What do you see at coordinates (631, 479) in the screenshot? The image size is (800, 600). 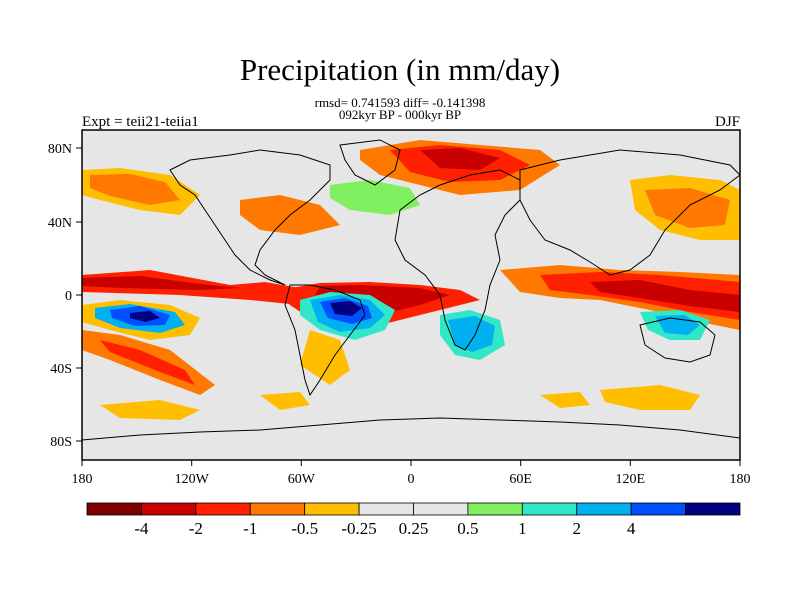 I see `x-tick-label: 120E` at bounding box center [631, 479].